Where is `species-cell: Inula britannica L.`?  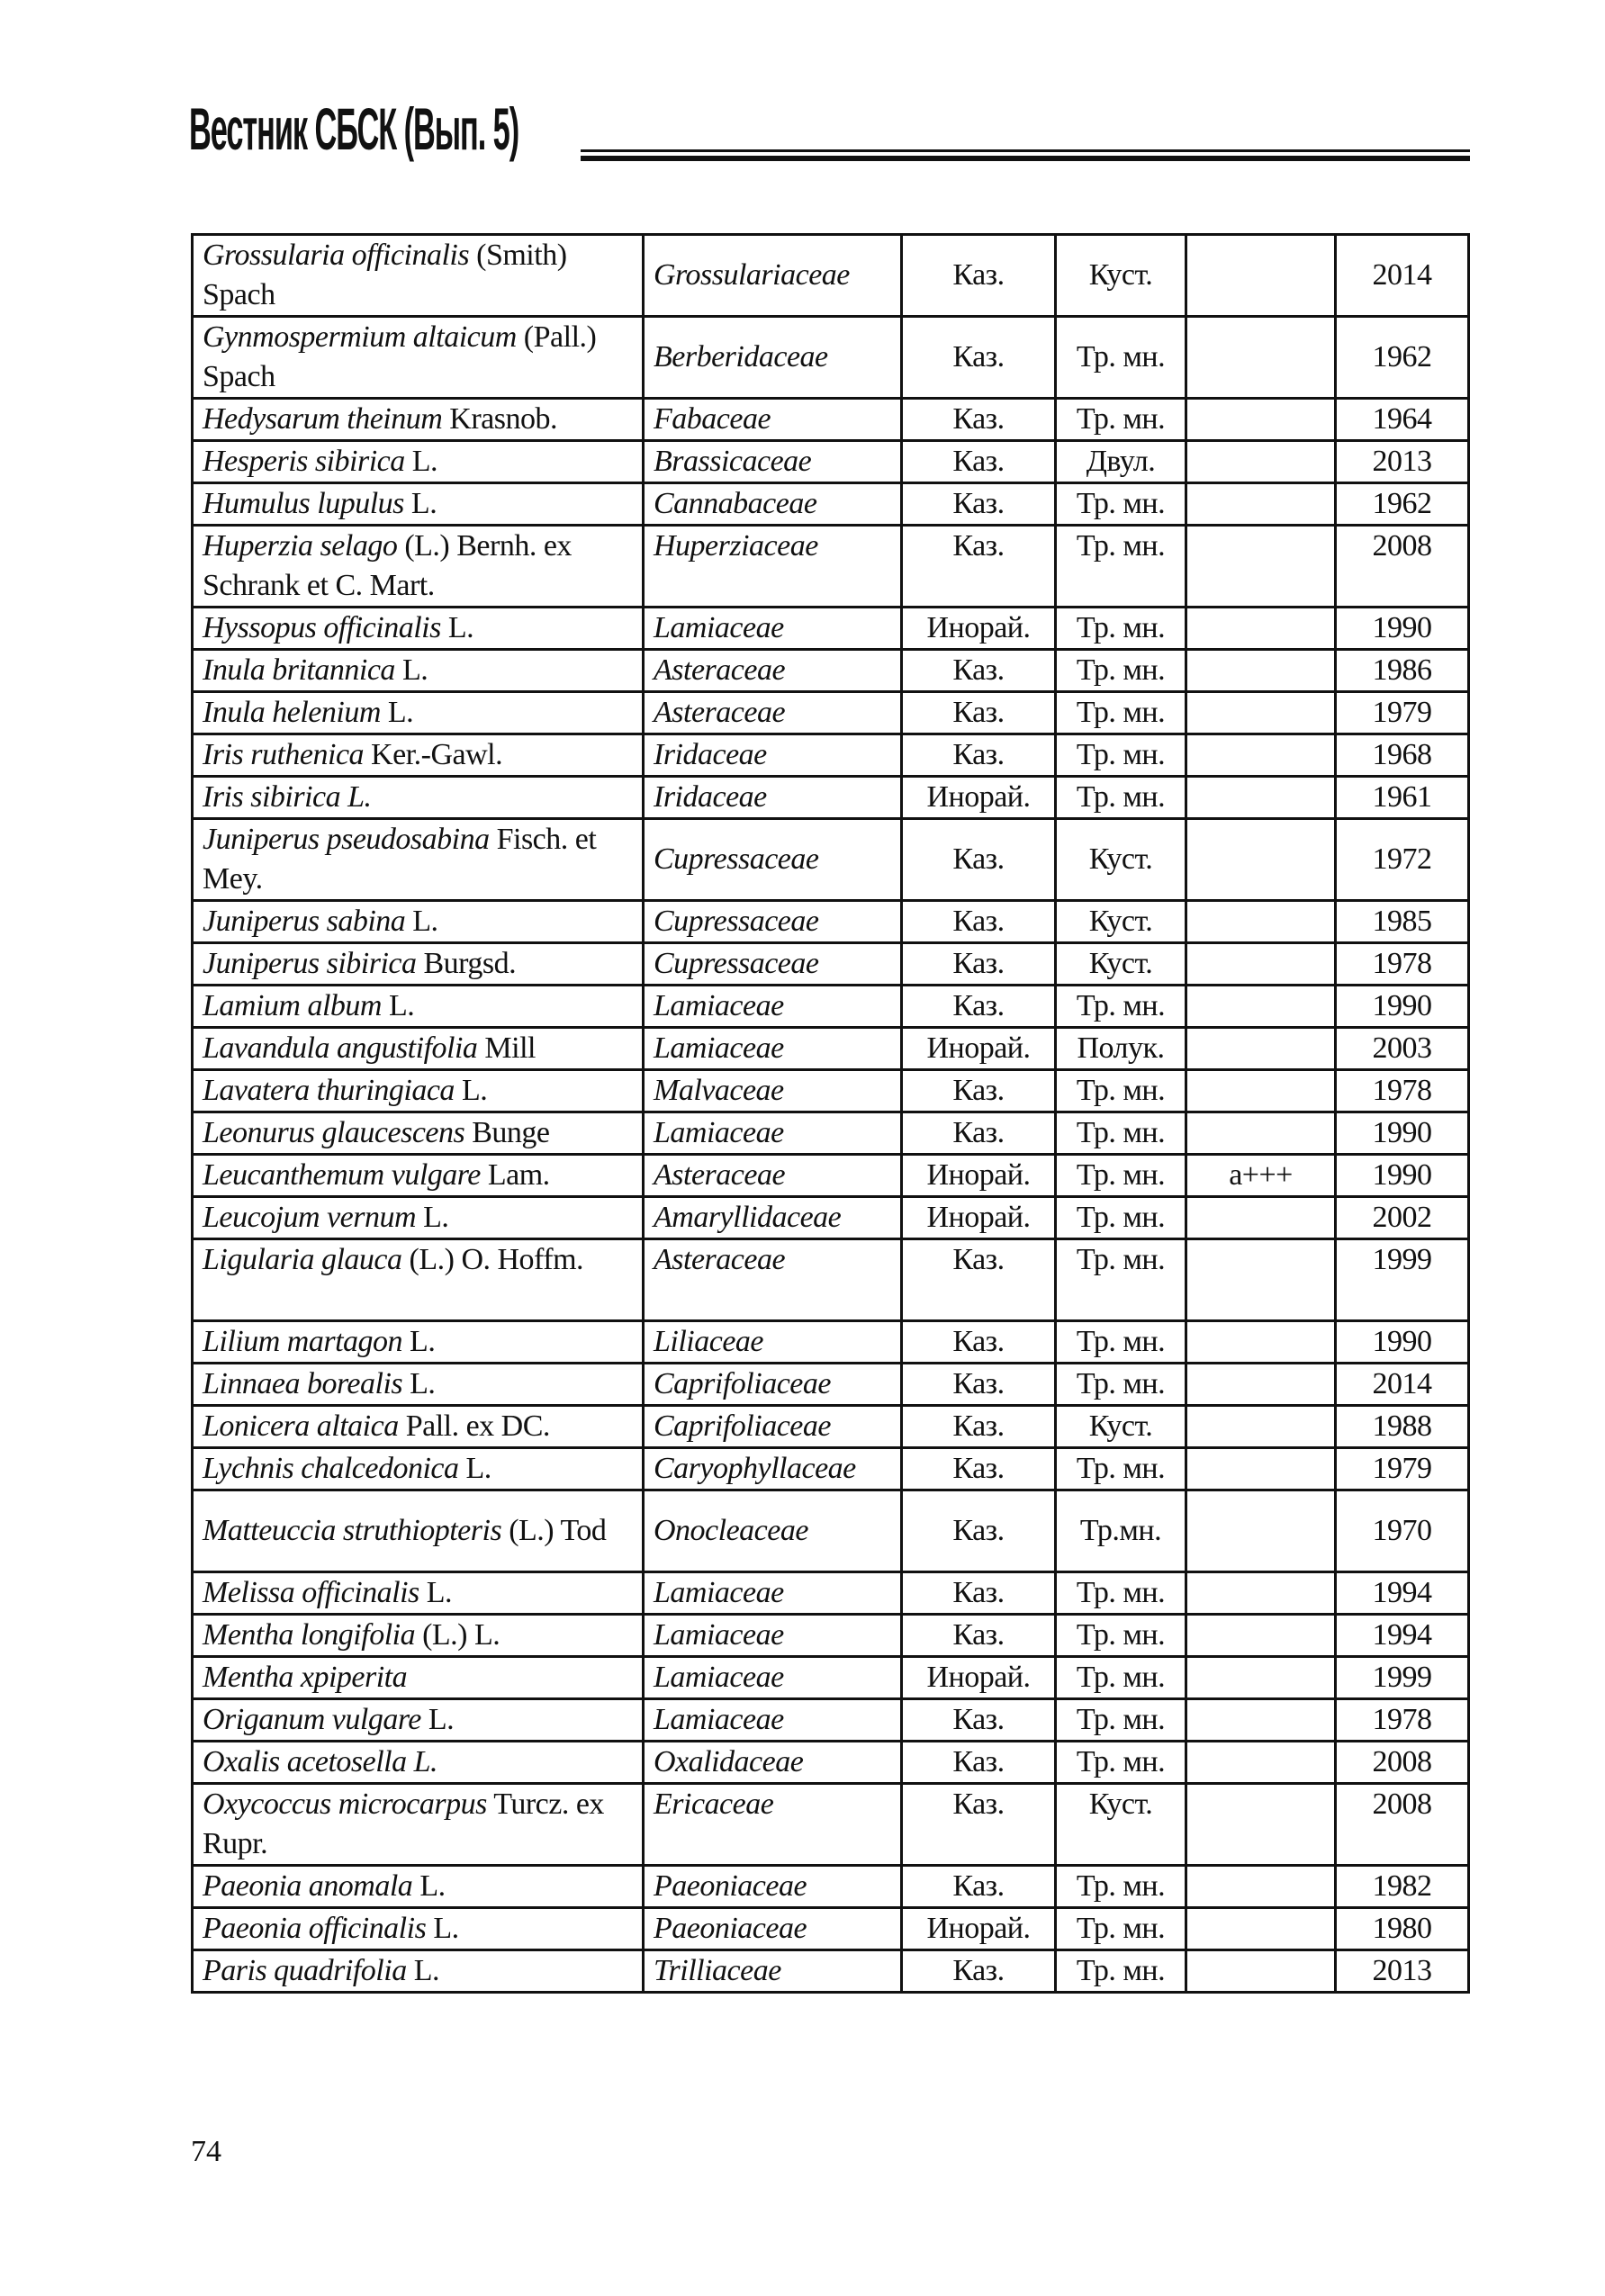
species-cell: Inula britannica L. is located at coordinates (418, 670).